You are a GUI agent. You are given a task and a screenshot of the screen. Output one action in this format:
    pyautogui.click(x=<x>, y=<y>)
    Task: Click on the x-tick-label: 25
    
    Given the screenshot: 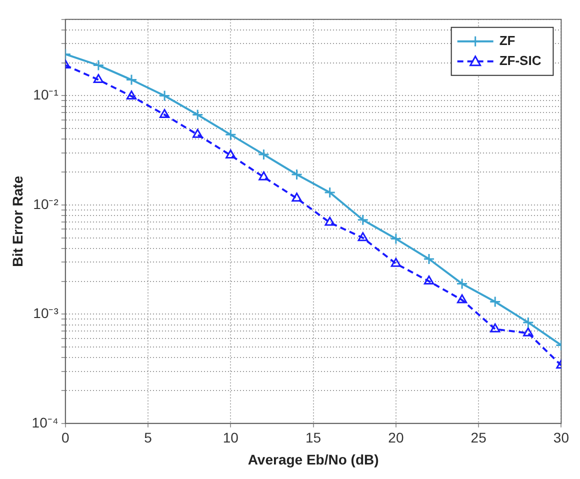 What is the action you would take?
    pyautogui.click(x=478, y=438)
    